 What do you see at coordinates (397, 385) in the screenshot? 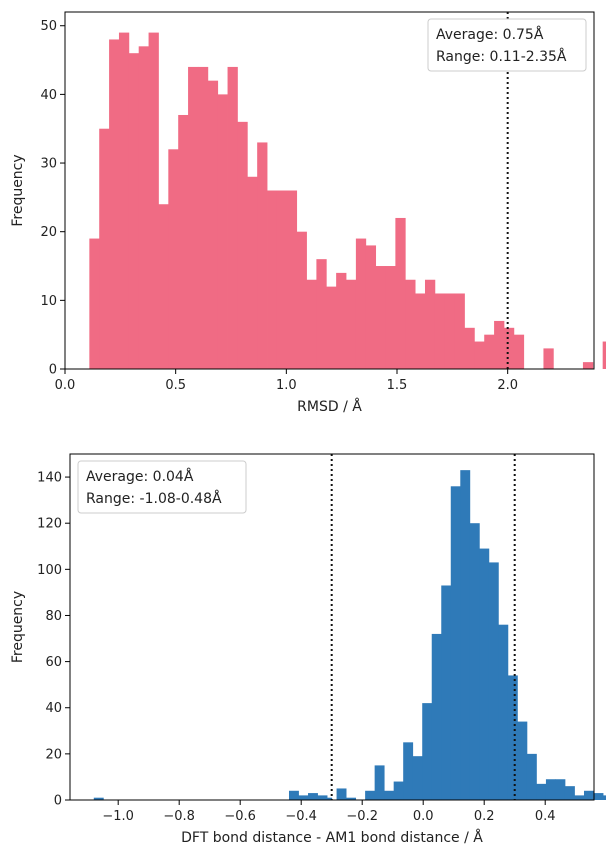
I see `x-tick-label: 1.5` at bounding box center [397, 385].